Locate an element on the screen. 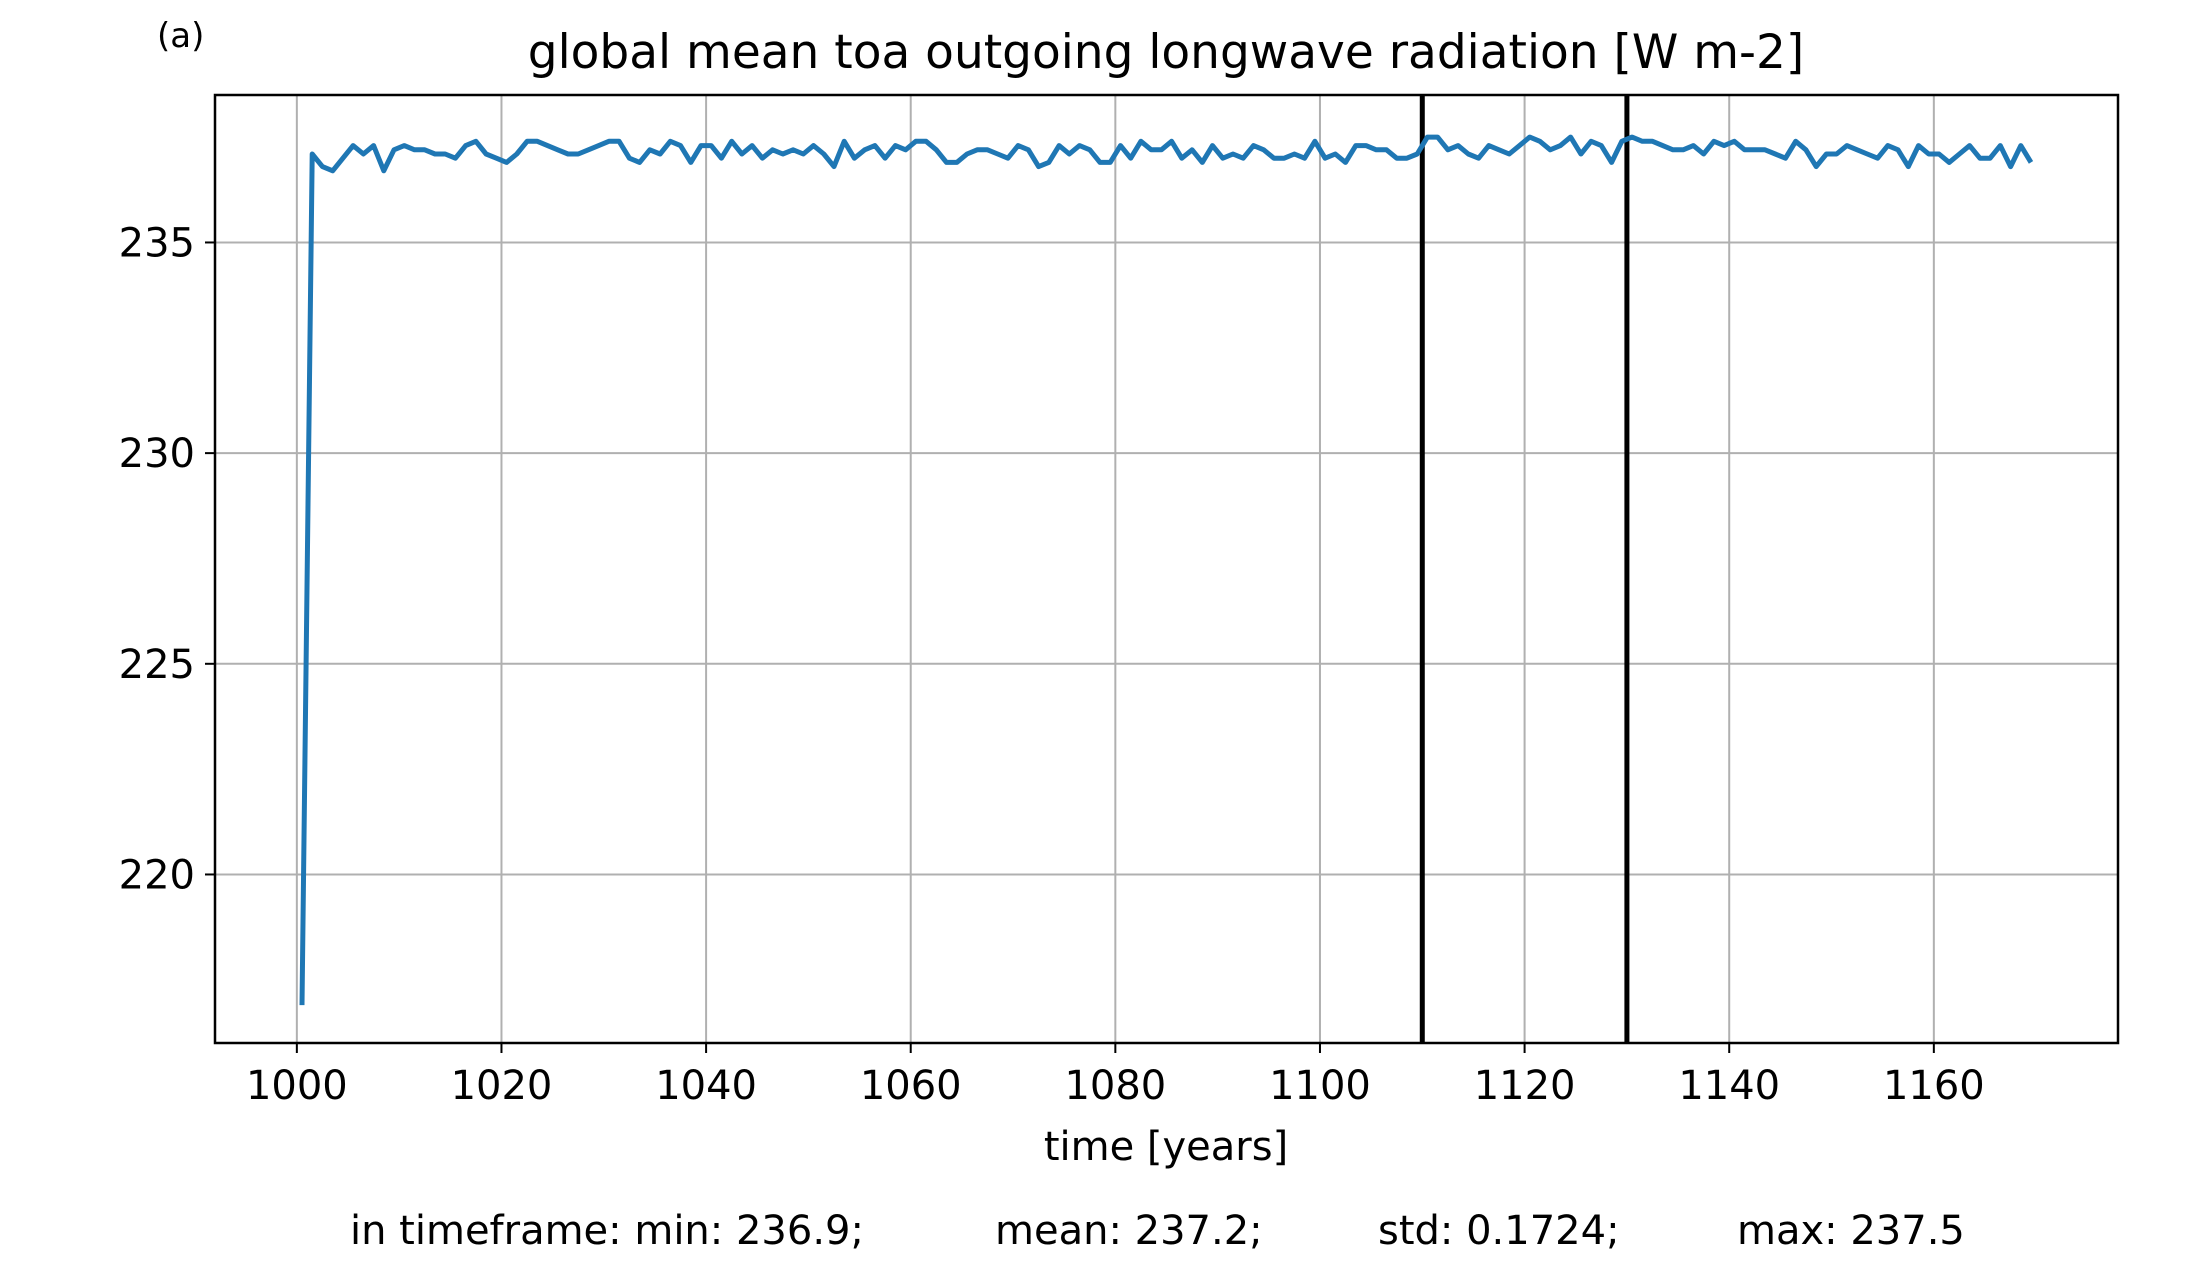 This screenshot has width=2196, height=1263. y-tick-label: 225 is located at coordinates (157, 665).